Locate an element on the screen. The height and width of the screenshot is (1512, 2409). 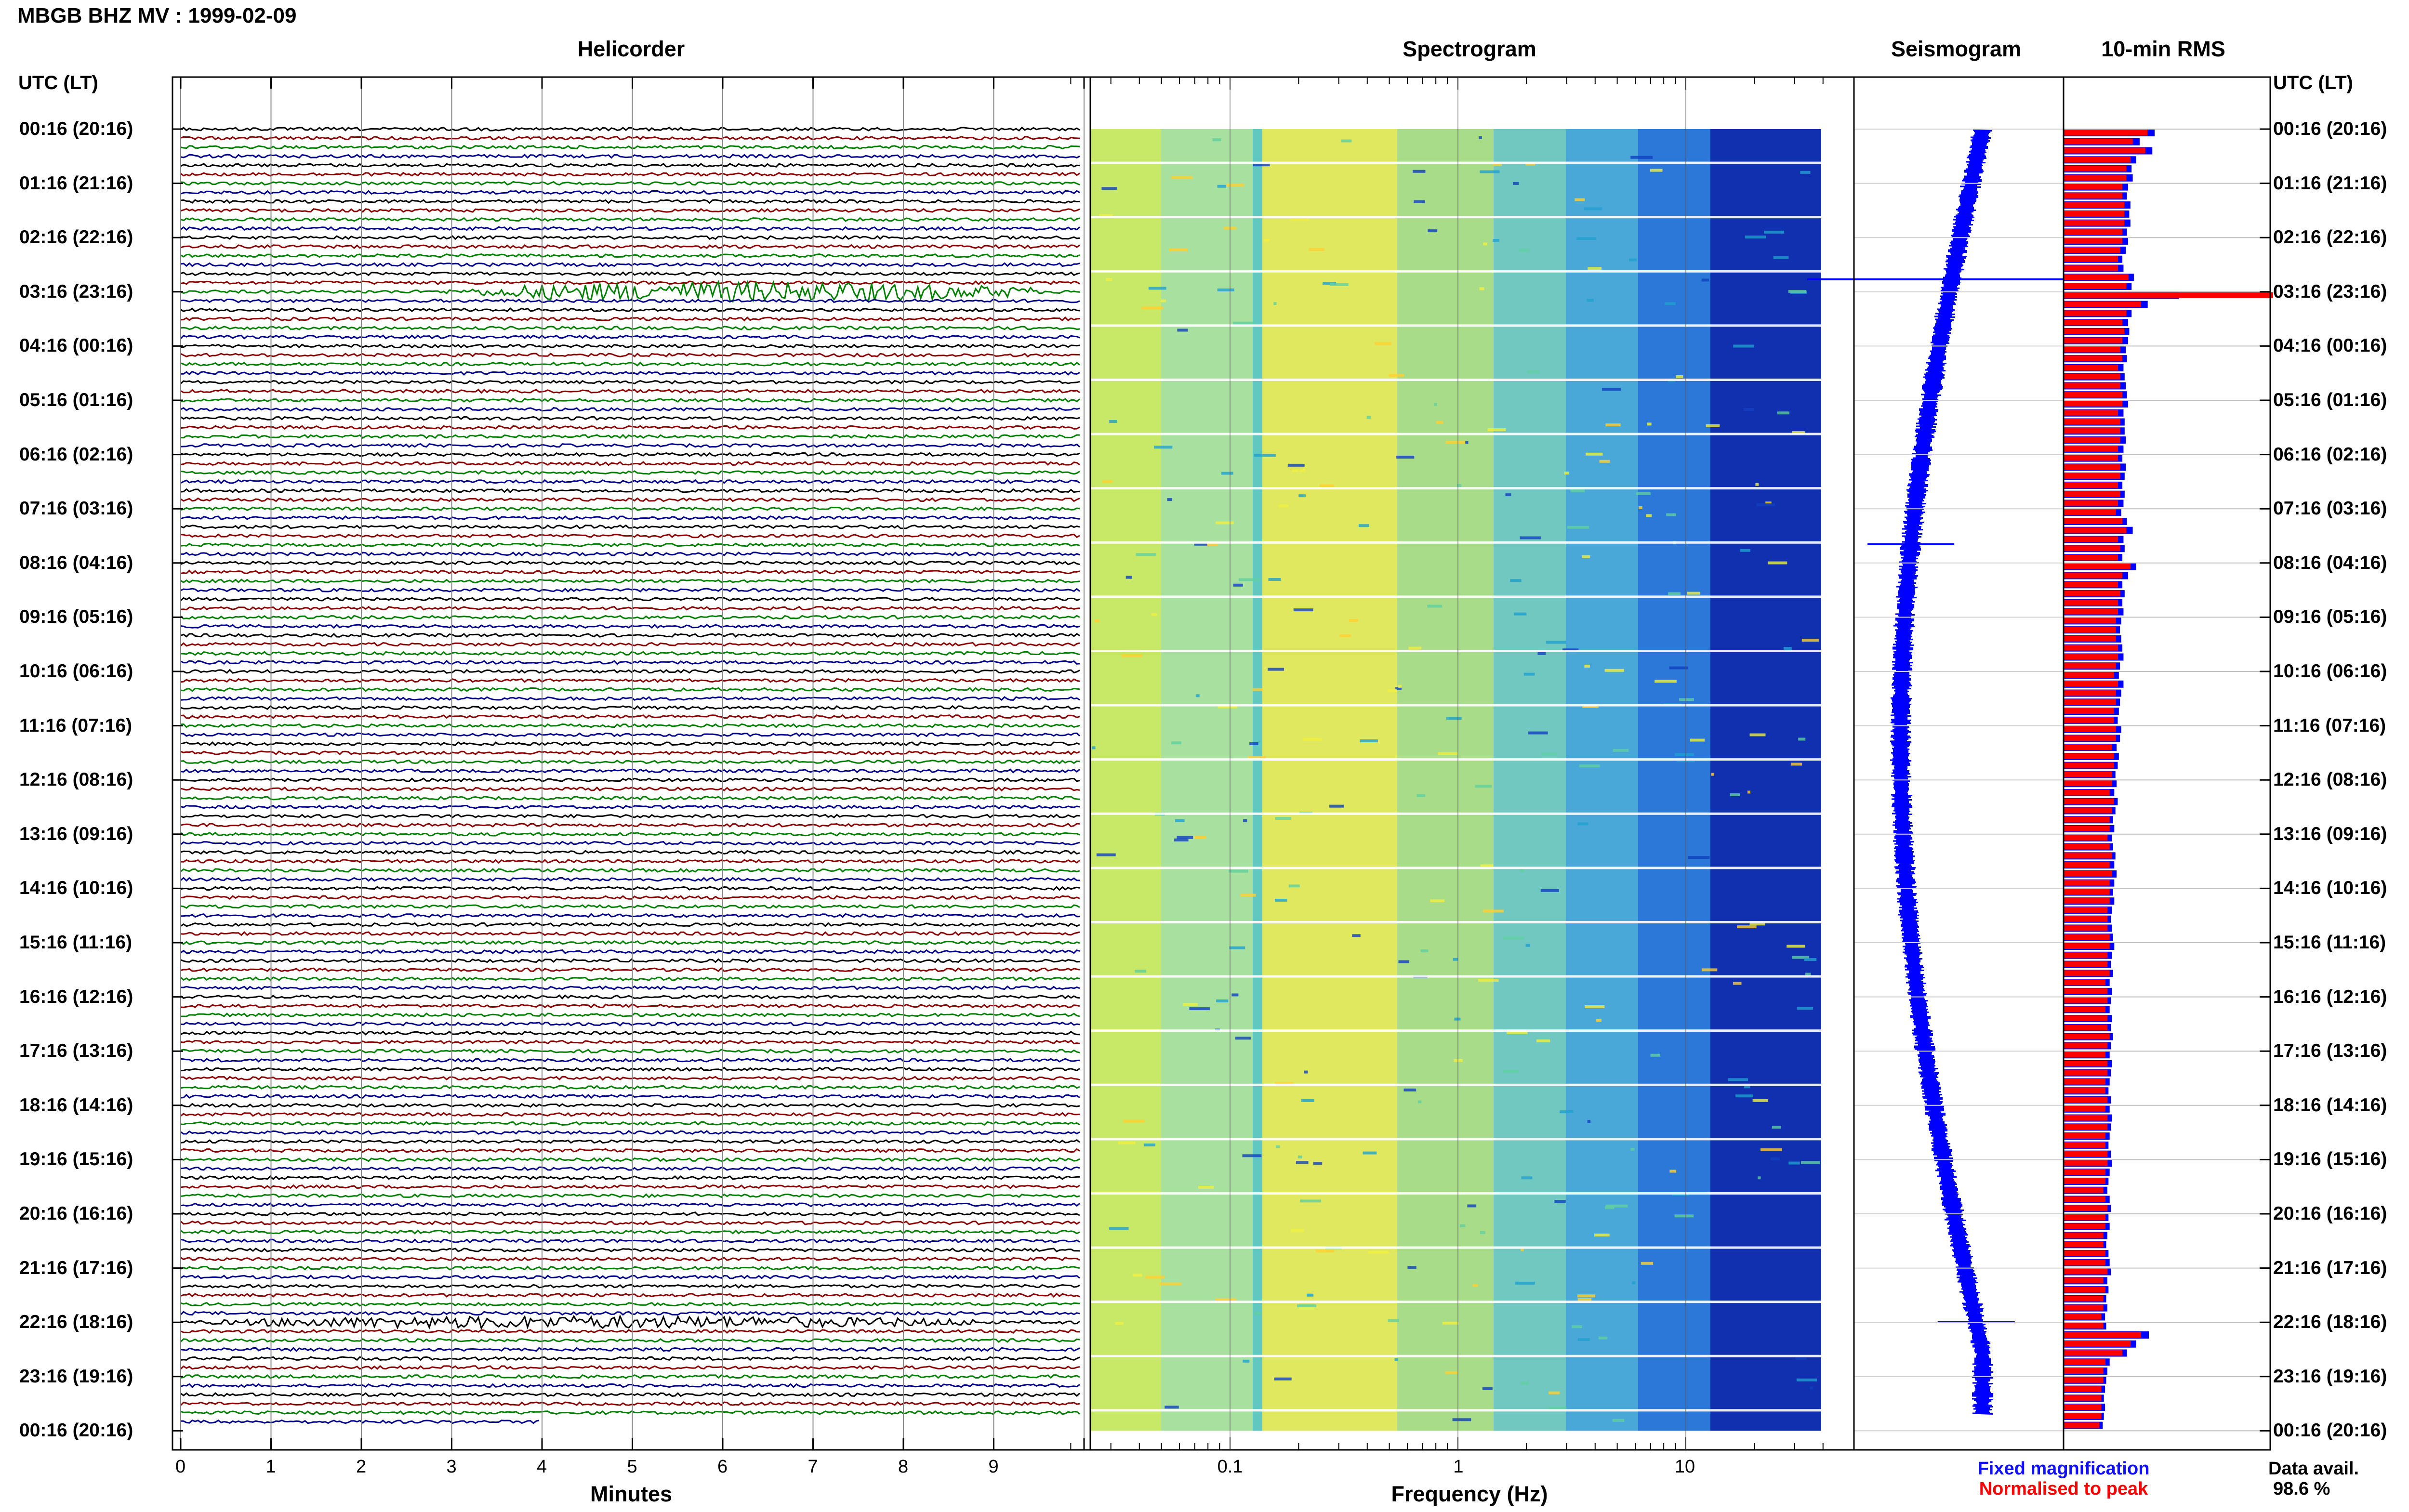
row-label-right: 15:16 (11:16) is located at coordinates (2329, 942).